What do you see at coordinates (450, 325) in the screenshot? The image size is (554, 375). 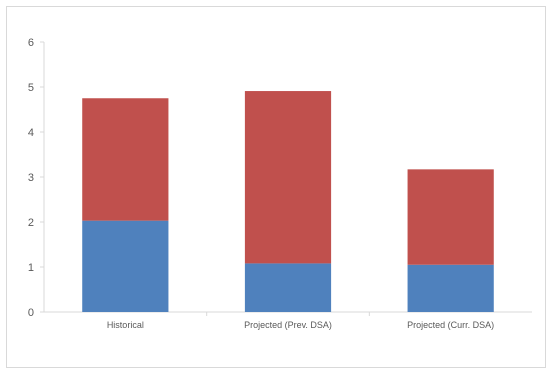 I see `x-category-label: Projected (Curr. DSA)` at bounding box center [450, 325].